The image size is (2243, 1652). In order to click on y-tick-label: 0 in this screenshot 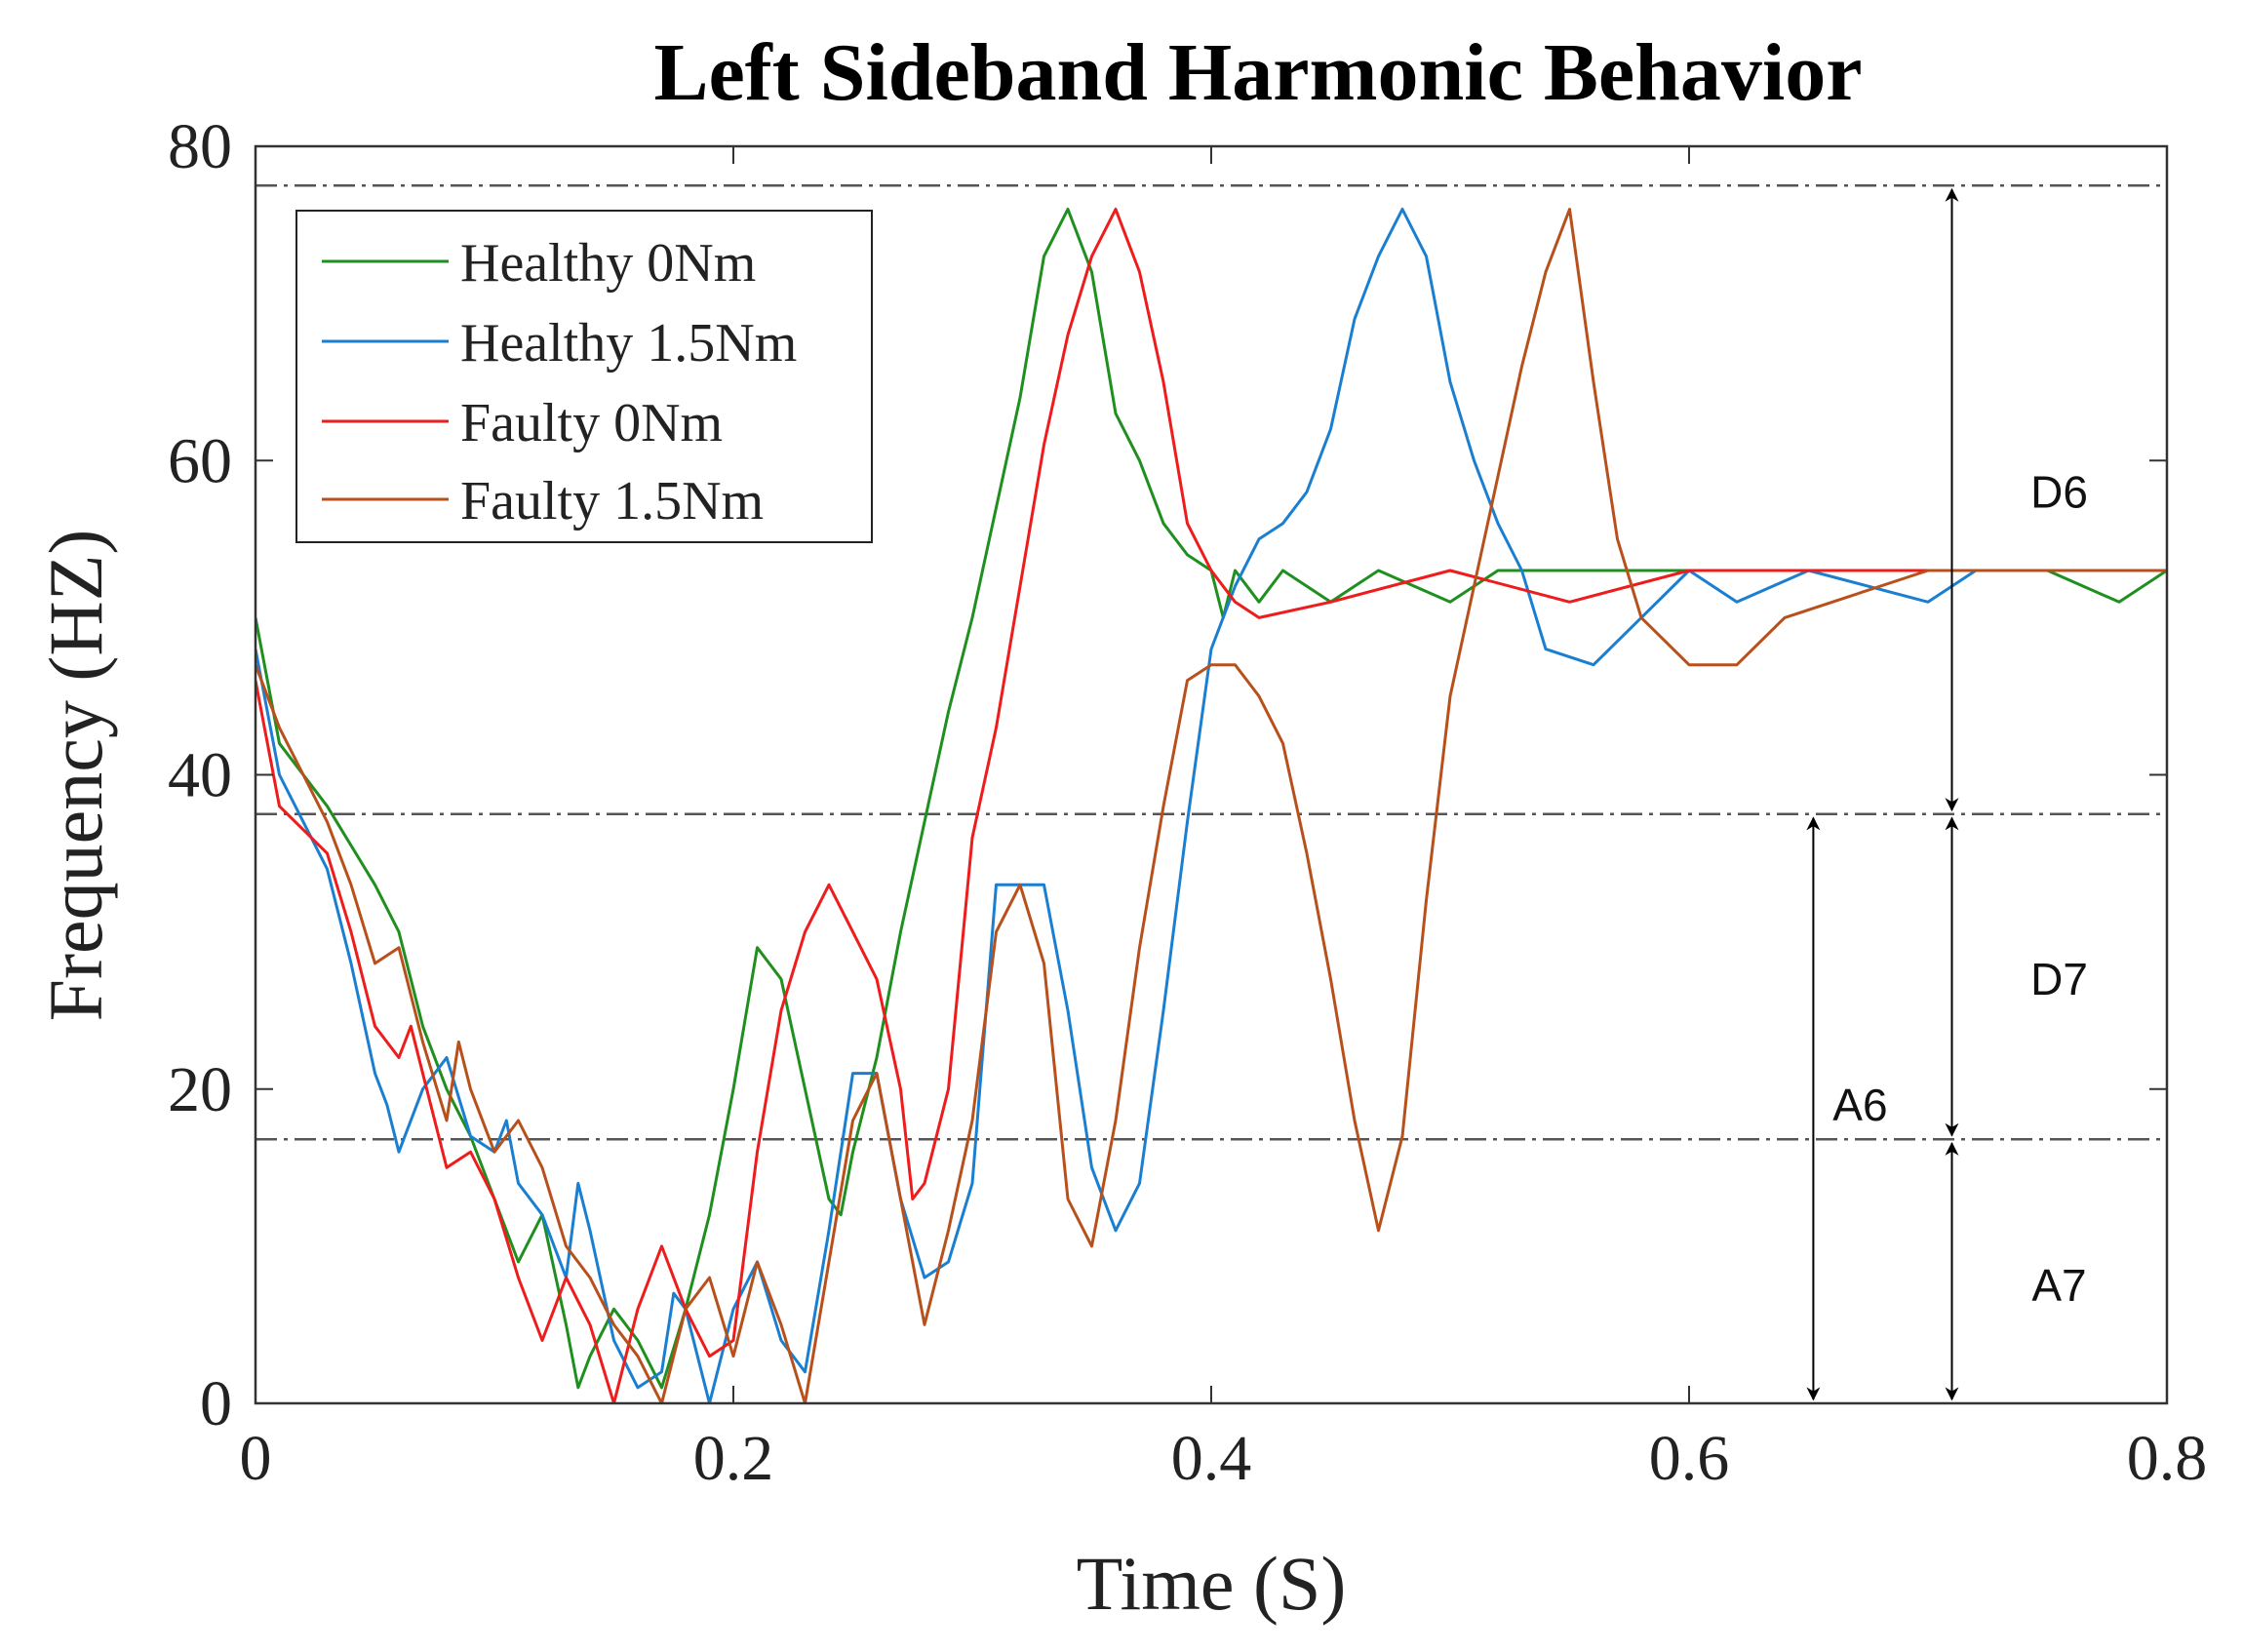, I will do `click(216, 1403)`.